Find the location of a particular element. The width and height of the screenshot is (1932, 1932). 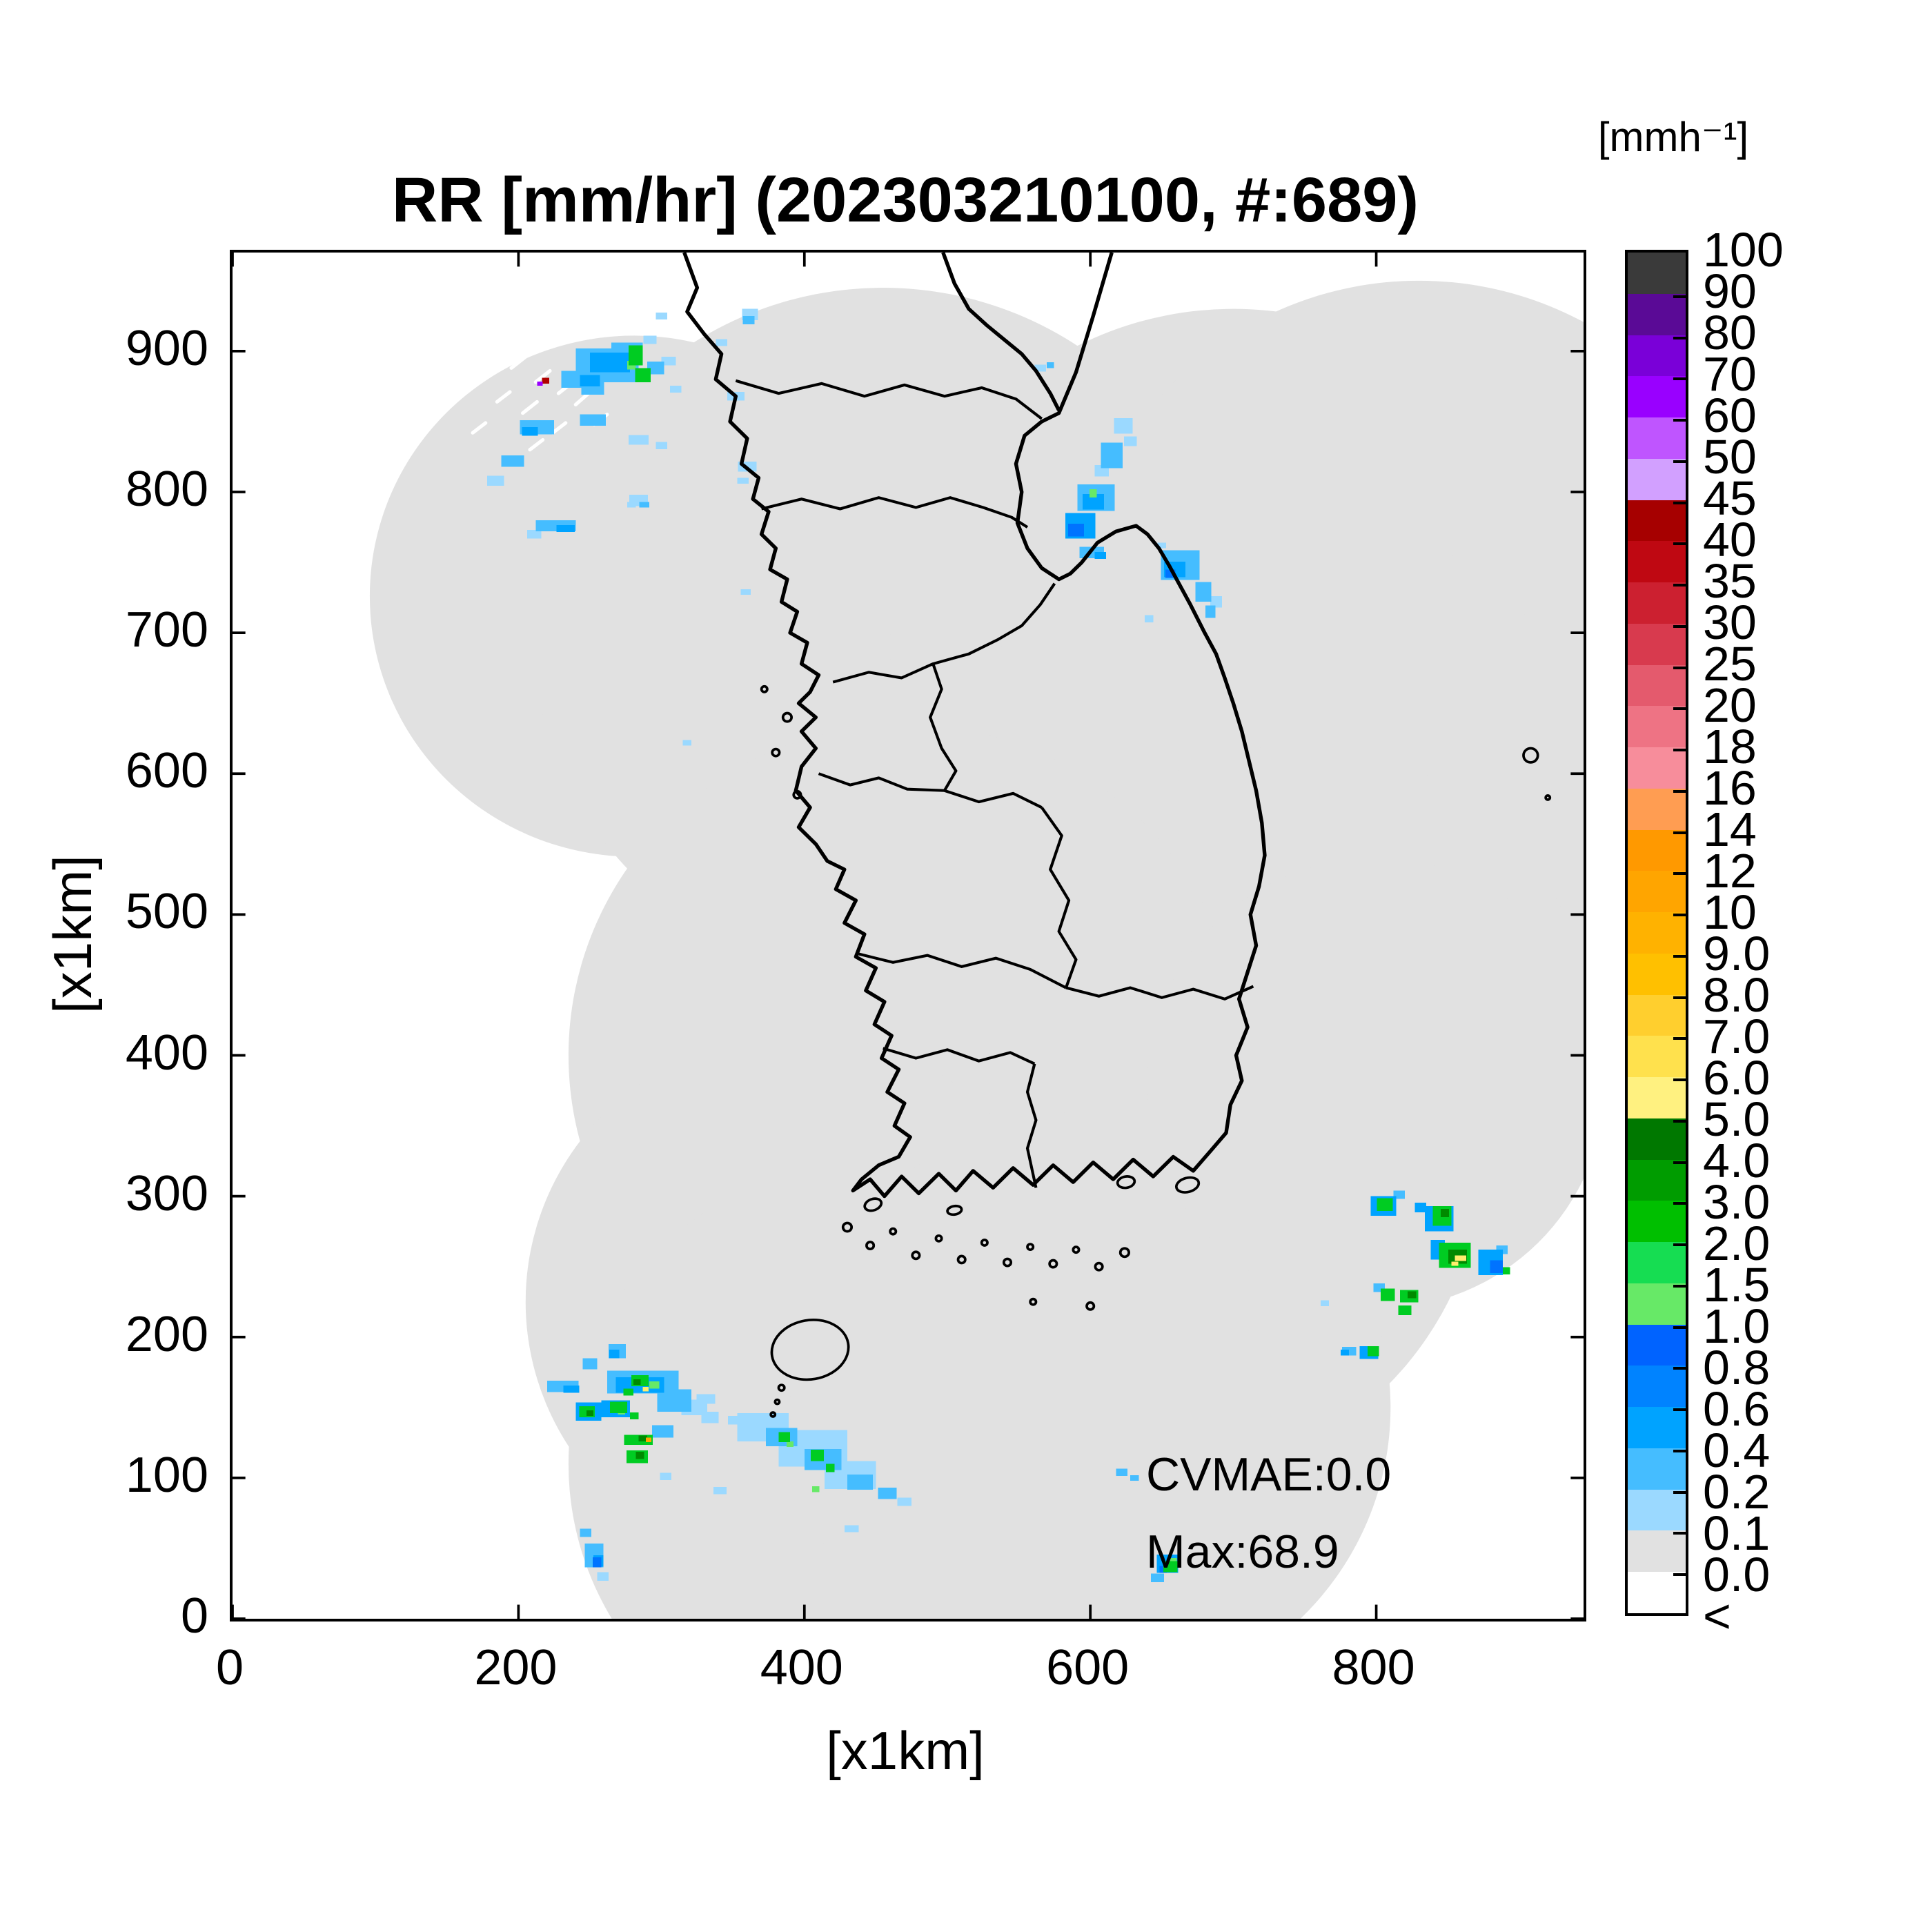

x-axis-label: [x1km] is located at coordinates (905, 1750).